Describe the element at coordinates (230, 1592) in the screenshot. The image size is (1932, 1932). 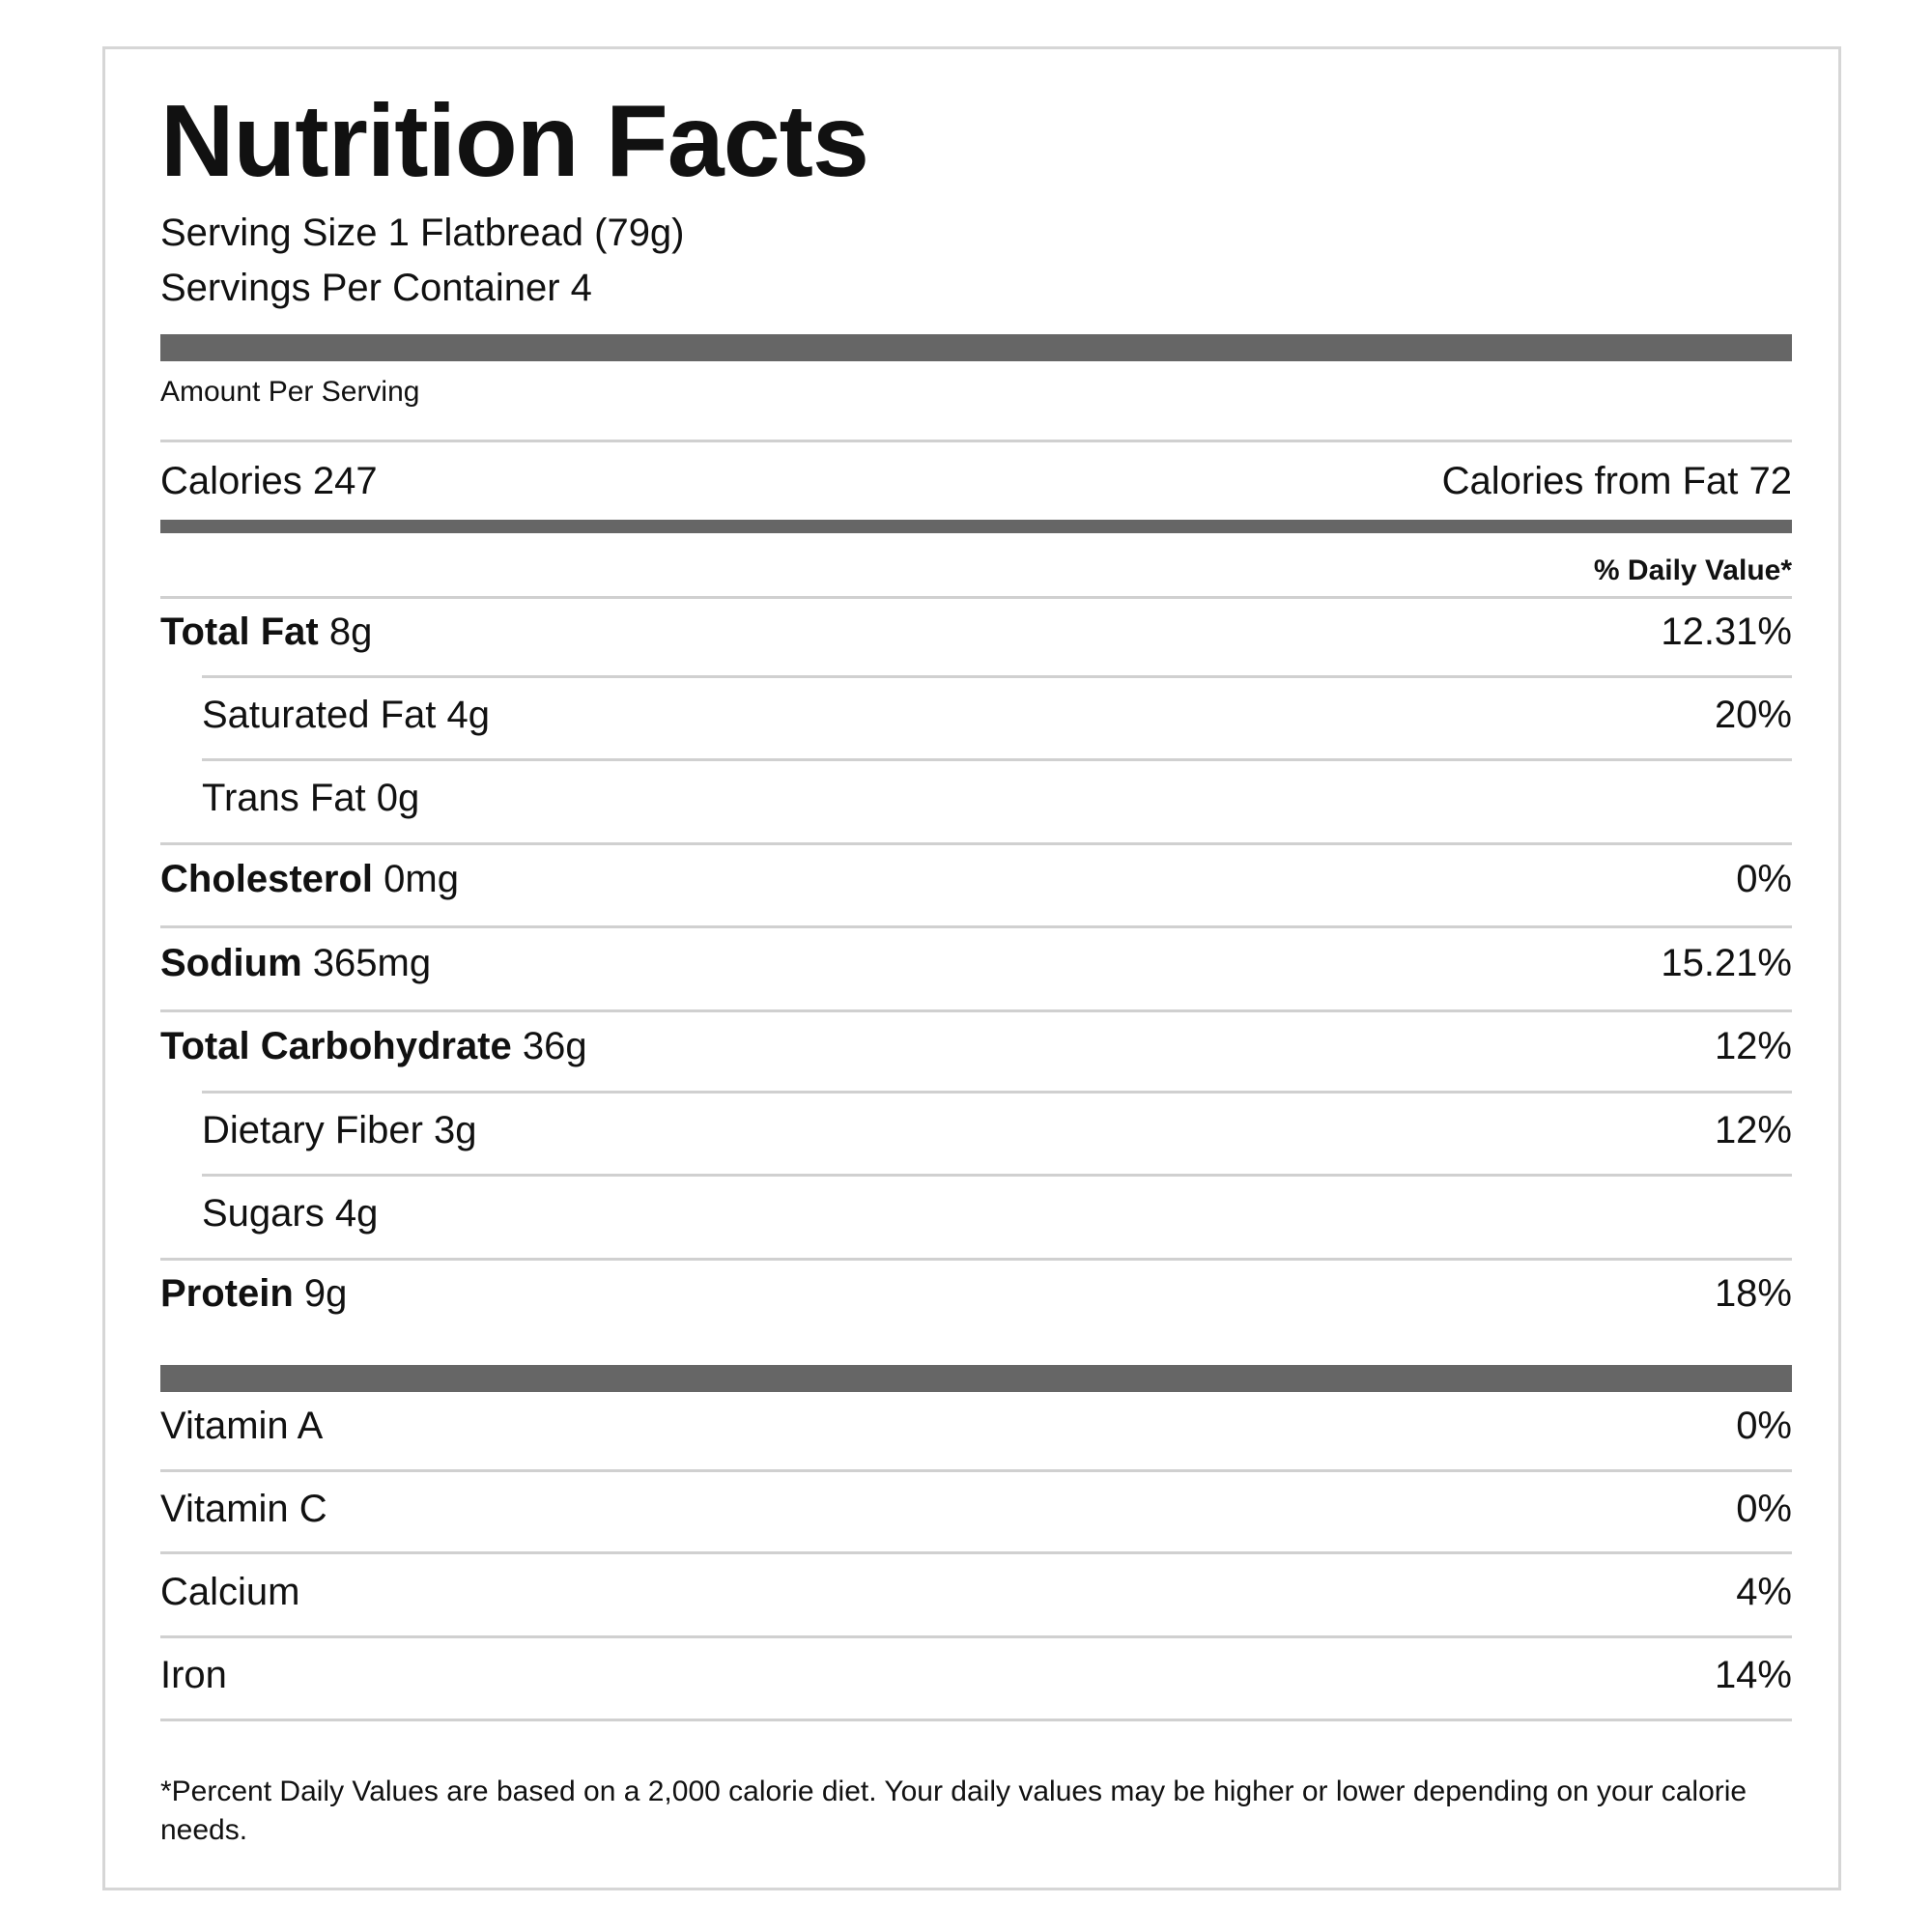
I see `vitamin-name: Calcium` at that location.